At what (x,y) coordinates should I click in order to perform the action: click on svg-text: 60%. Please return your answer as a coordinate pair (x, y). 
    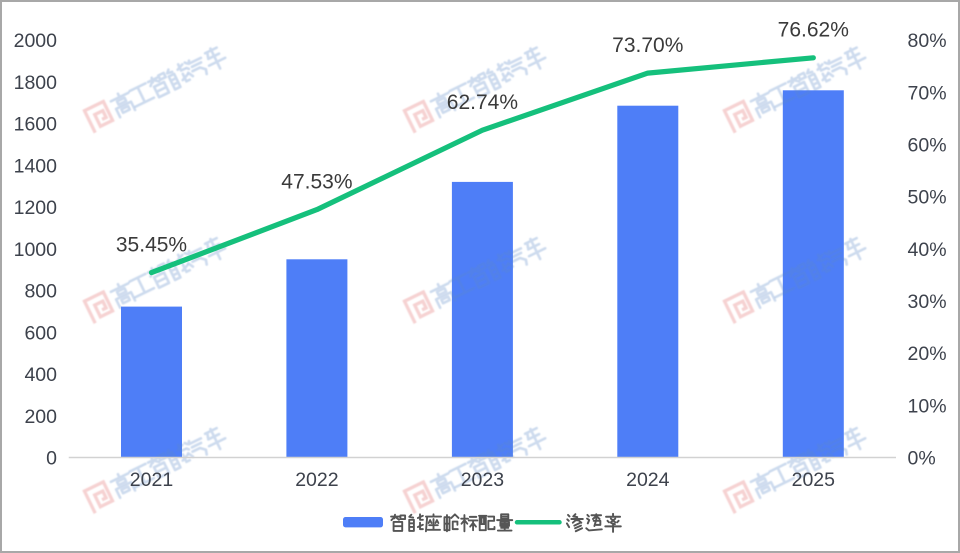
    Looking at the image, I should click on (927, 146).